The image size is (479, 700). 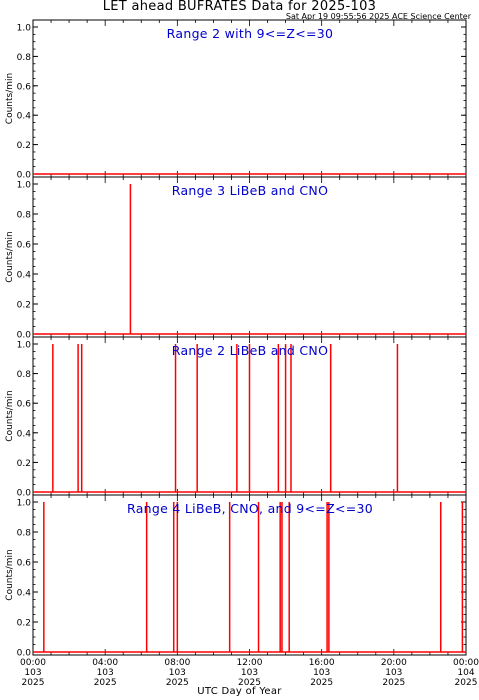 What do you see at coordinates (250, 33) in the screenshot?
I see `panel-title: Range 2 with 9<=Z<=30` at bounding box center [250, 33].